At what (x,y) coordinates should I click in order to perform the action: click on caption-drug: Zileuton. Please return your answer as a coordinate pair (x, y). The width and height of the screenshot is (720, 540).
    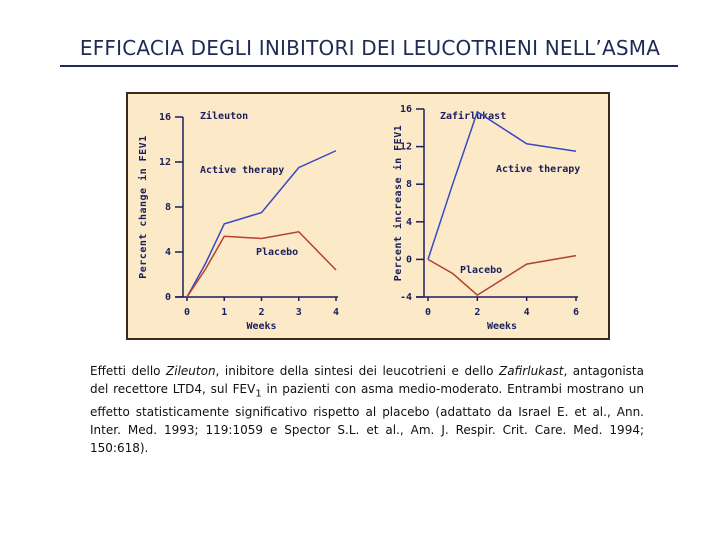
    Looking at the image, I should click on (191, 371).